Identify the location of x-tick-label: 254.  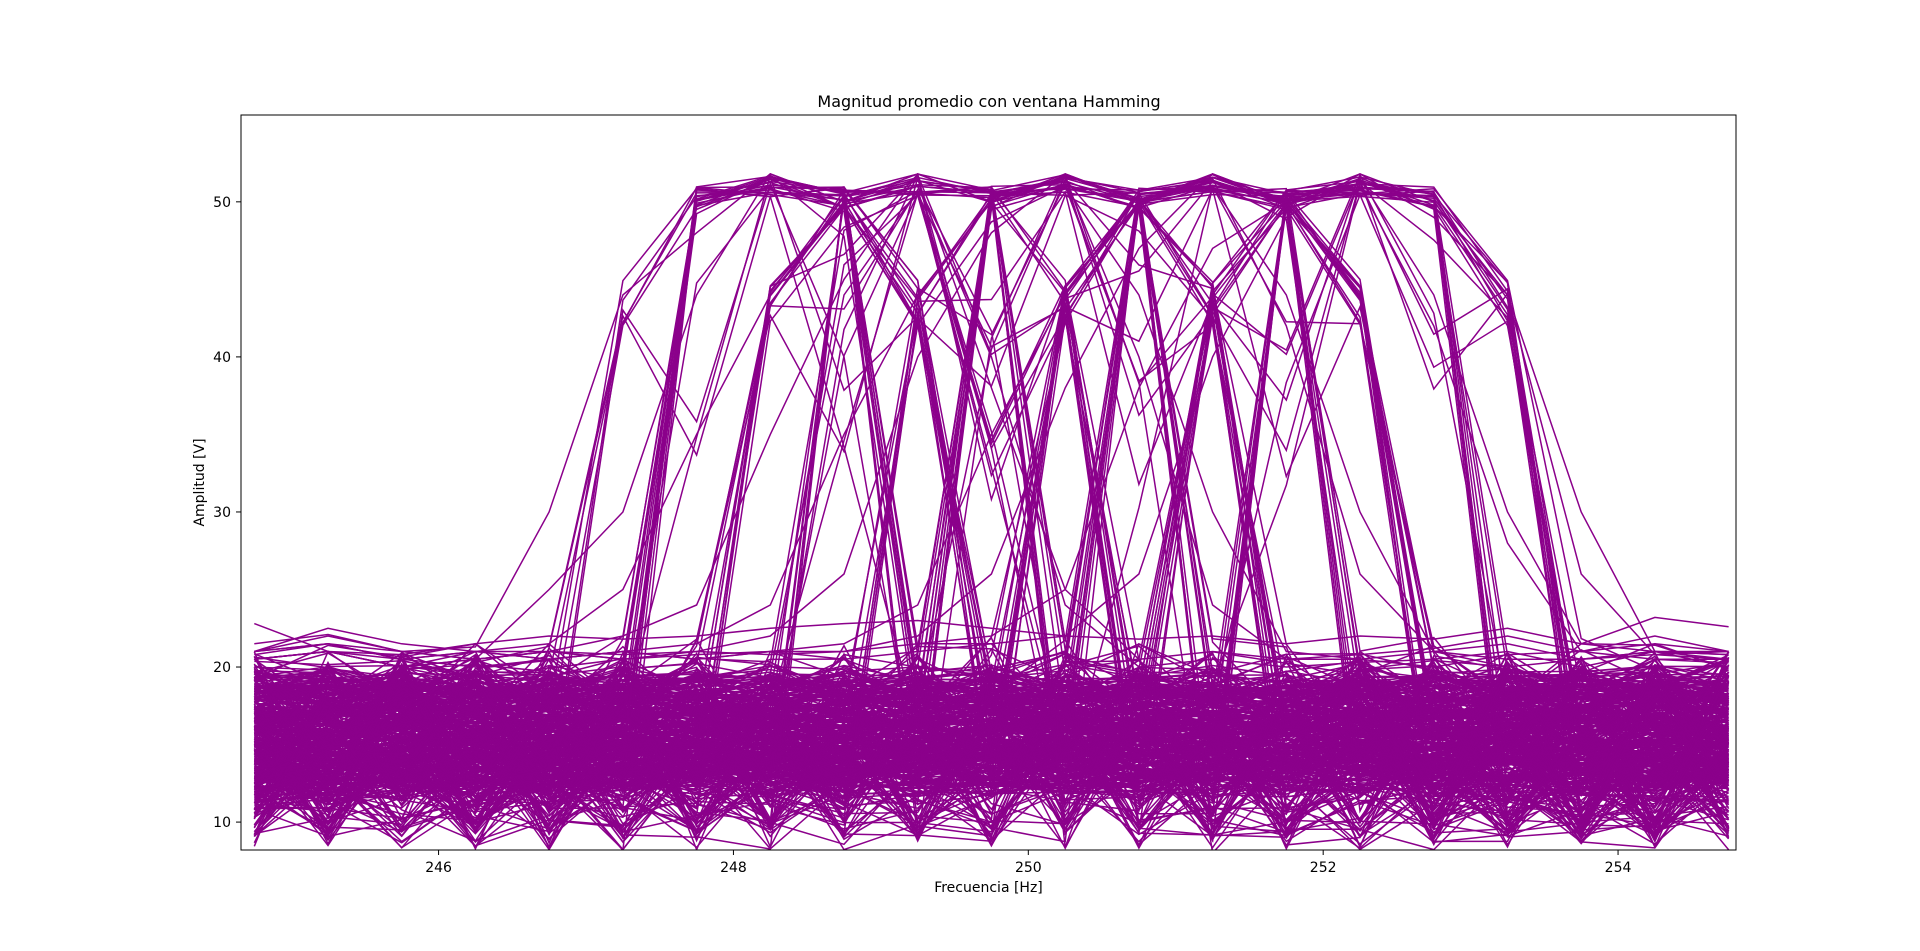
(1618, 868).